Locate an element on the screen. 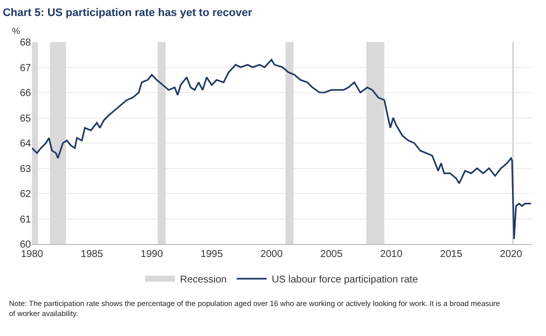  y-tick-label: 65 is located at coordinates (26, 118).